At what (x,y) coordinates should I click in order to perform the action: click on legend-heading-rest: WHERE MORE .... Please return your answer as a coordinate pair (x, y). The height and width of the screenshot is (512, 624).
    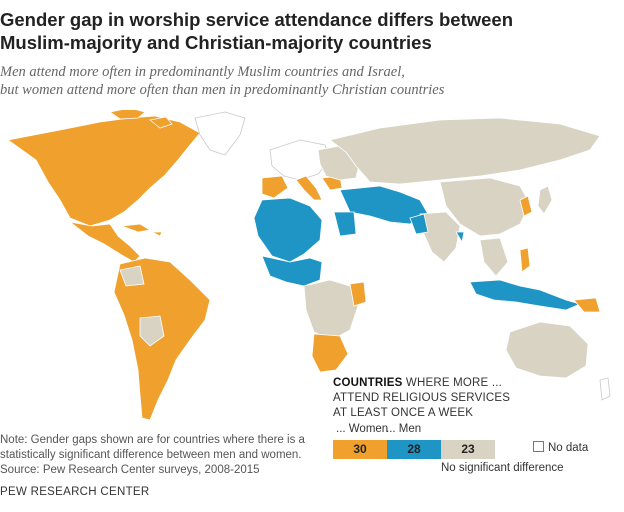
    Looking at the image, I should click on (452, 383).